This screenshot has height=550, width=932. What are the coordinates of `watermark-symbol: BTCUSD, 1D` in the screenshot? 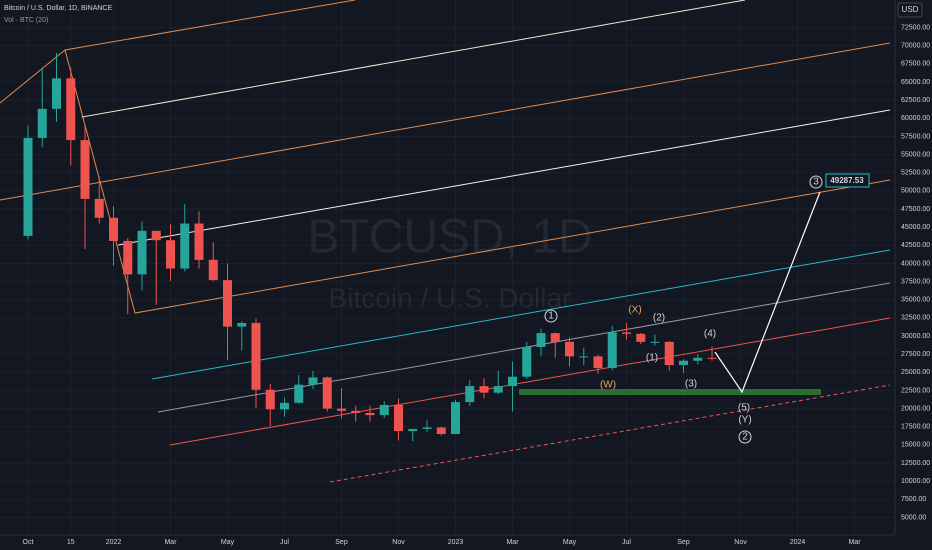 It's located at (449, 237).